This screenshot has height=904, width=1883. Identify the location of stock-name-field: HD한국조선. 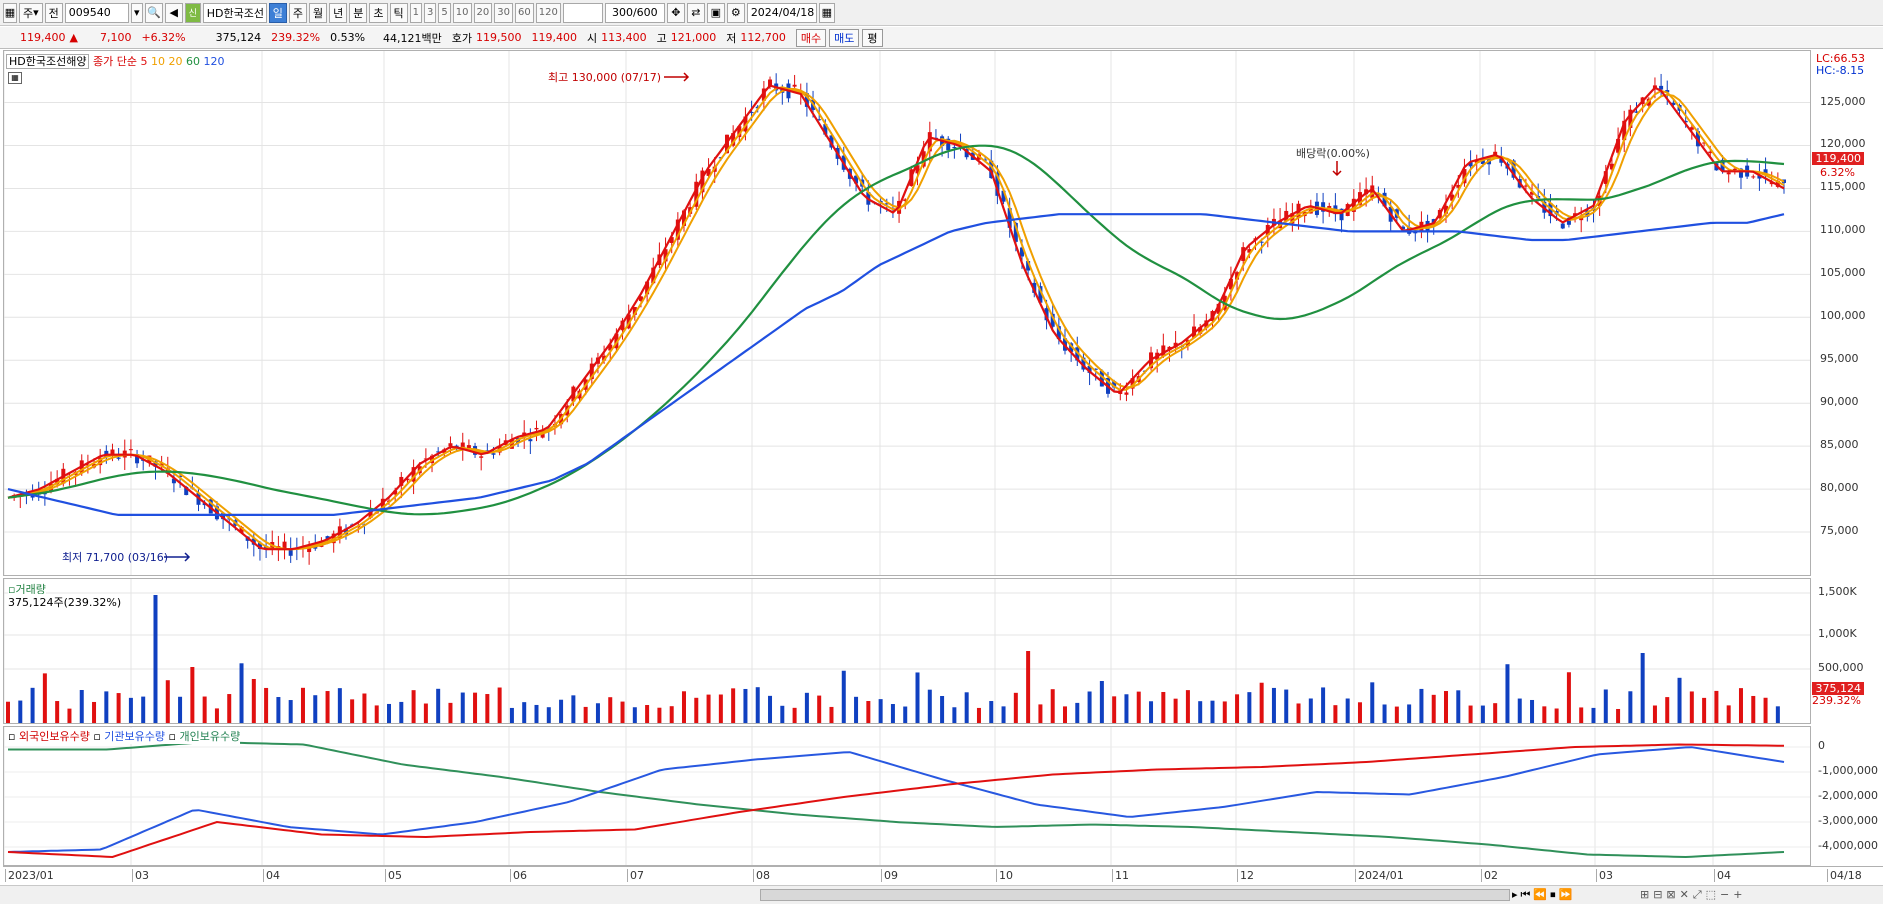
(234, 12).